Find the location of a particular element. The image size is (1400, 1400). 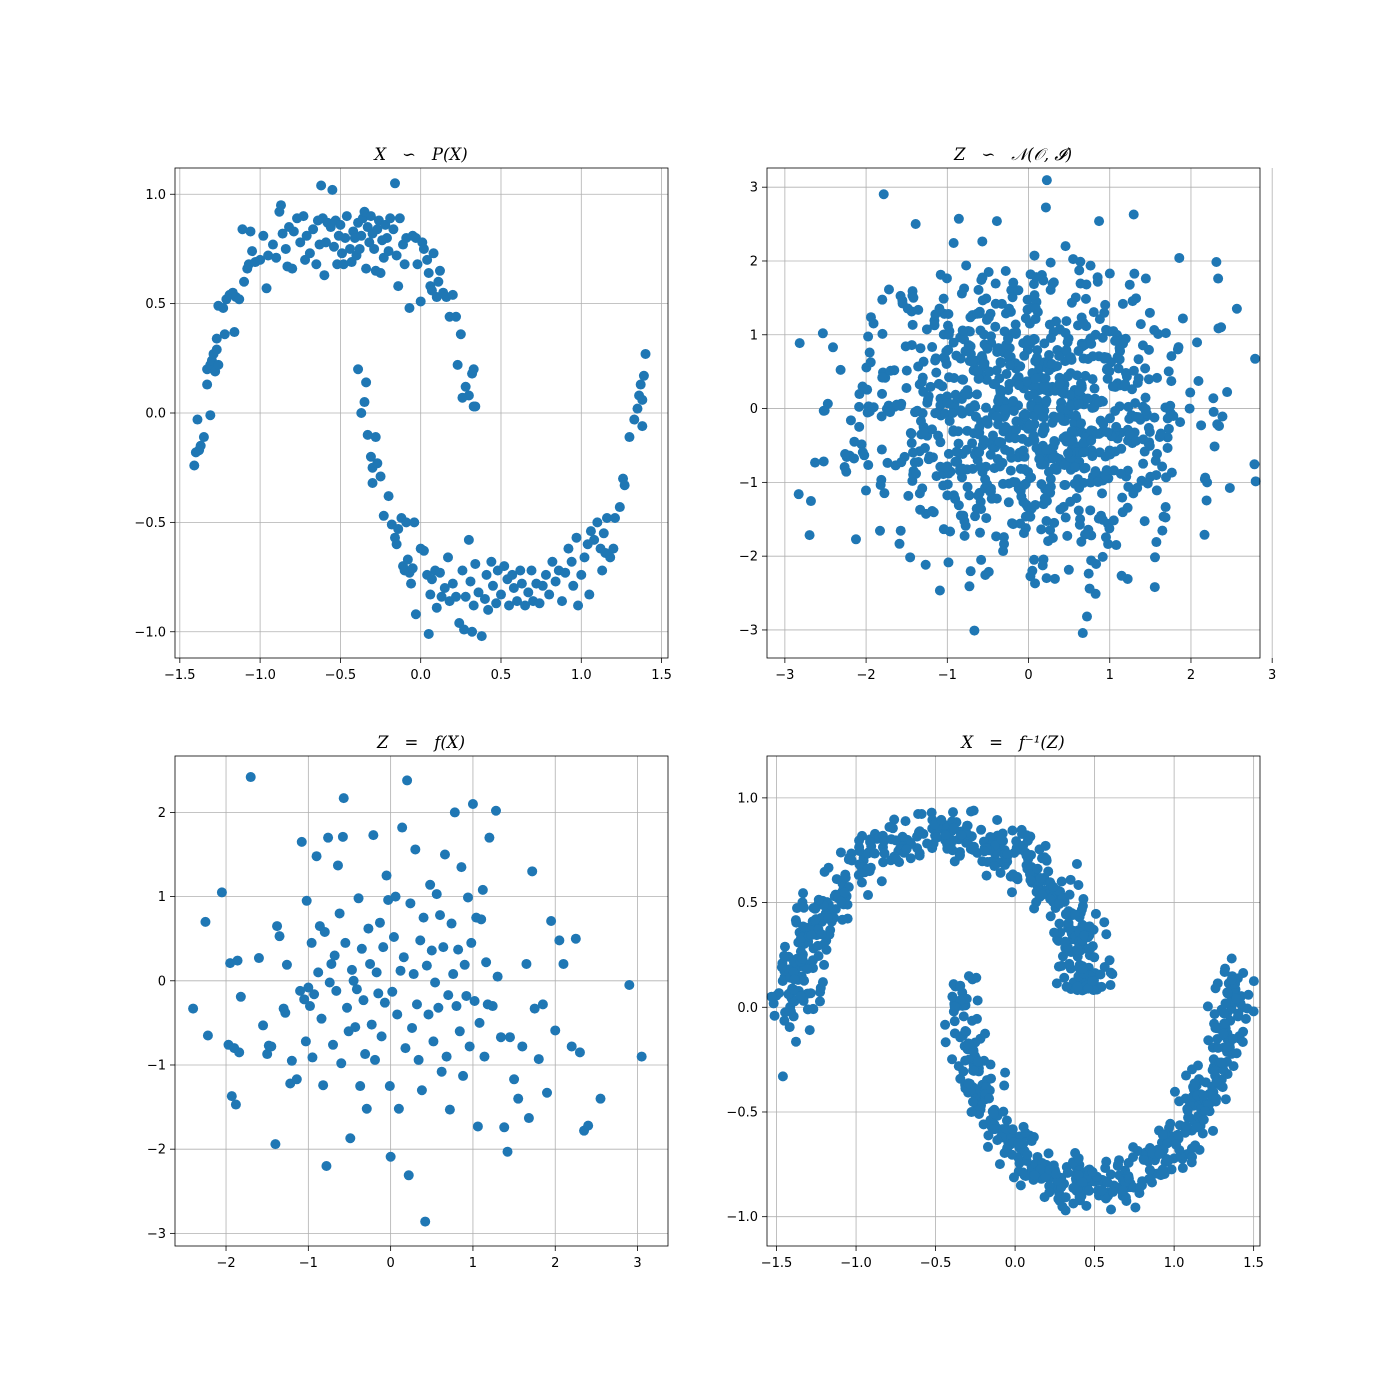

x-tick-label: −2 is located at coordinates (225, 1263).